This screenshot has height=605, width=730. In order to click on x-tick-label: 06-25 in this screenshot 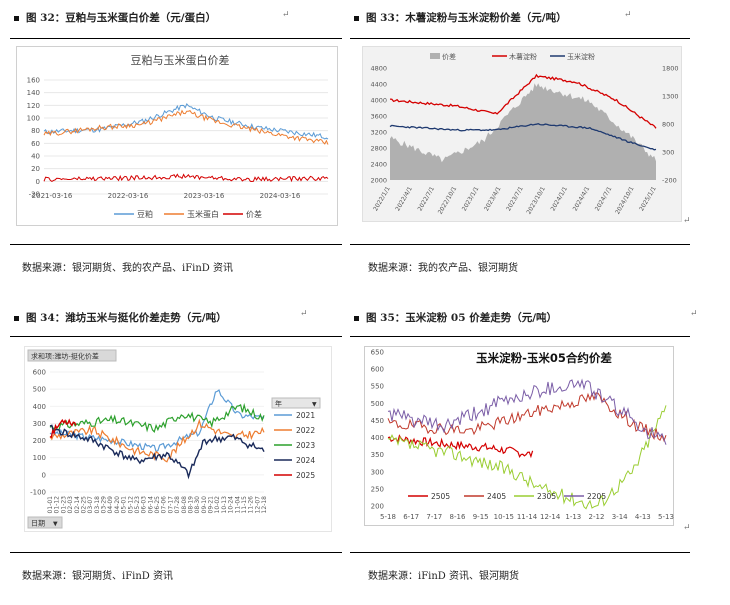, I will do `click(157, 505)`.